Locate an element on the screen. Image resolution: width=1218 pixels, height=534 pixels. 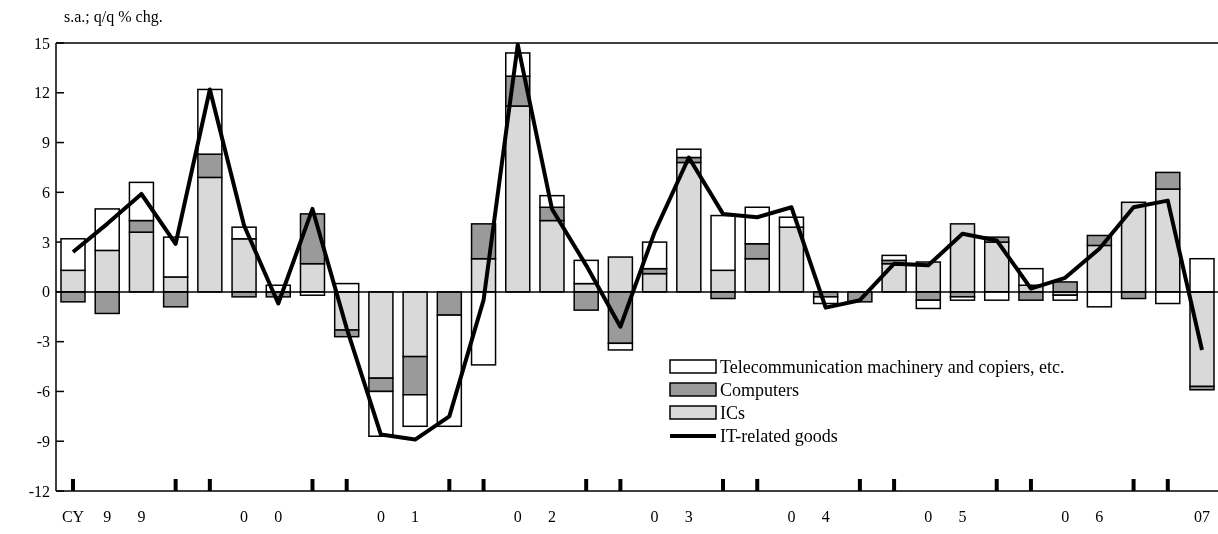
x-tick-label: 6 is located at coordinates (1099, 516).